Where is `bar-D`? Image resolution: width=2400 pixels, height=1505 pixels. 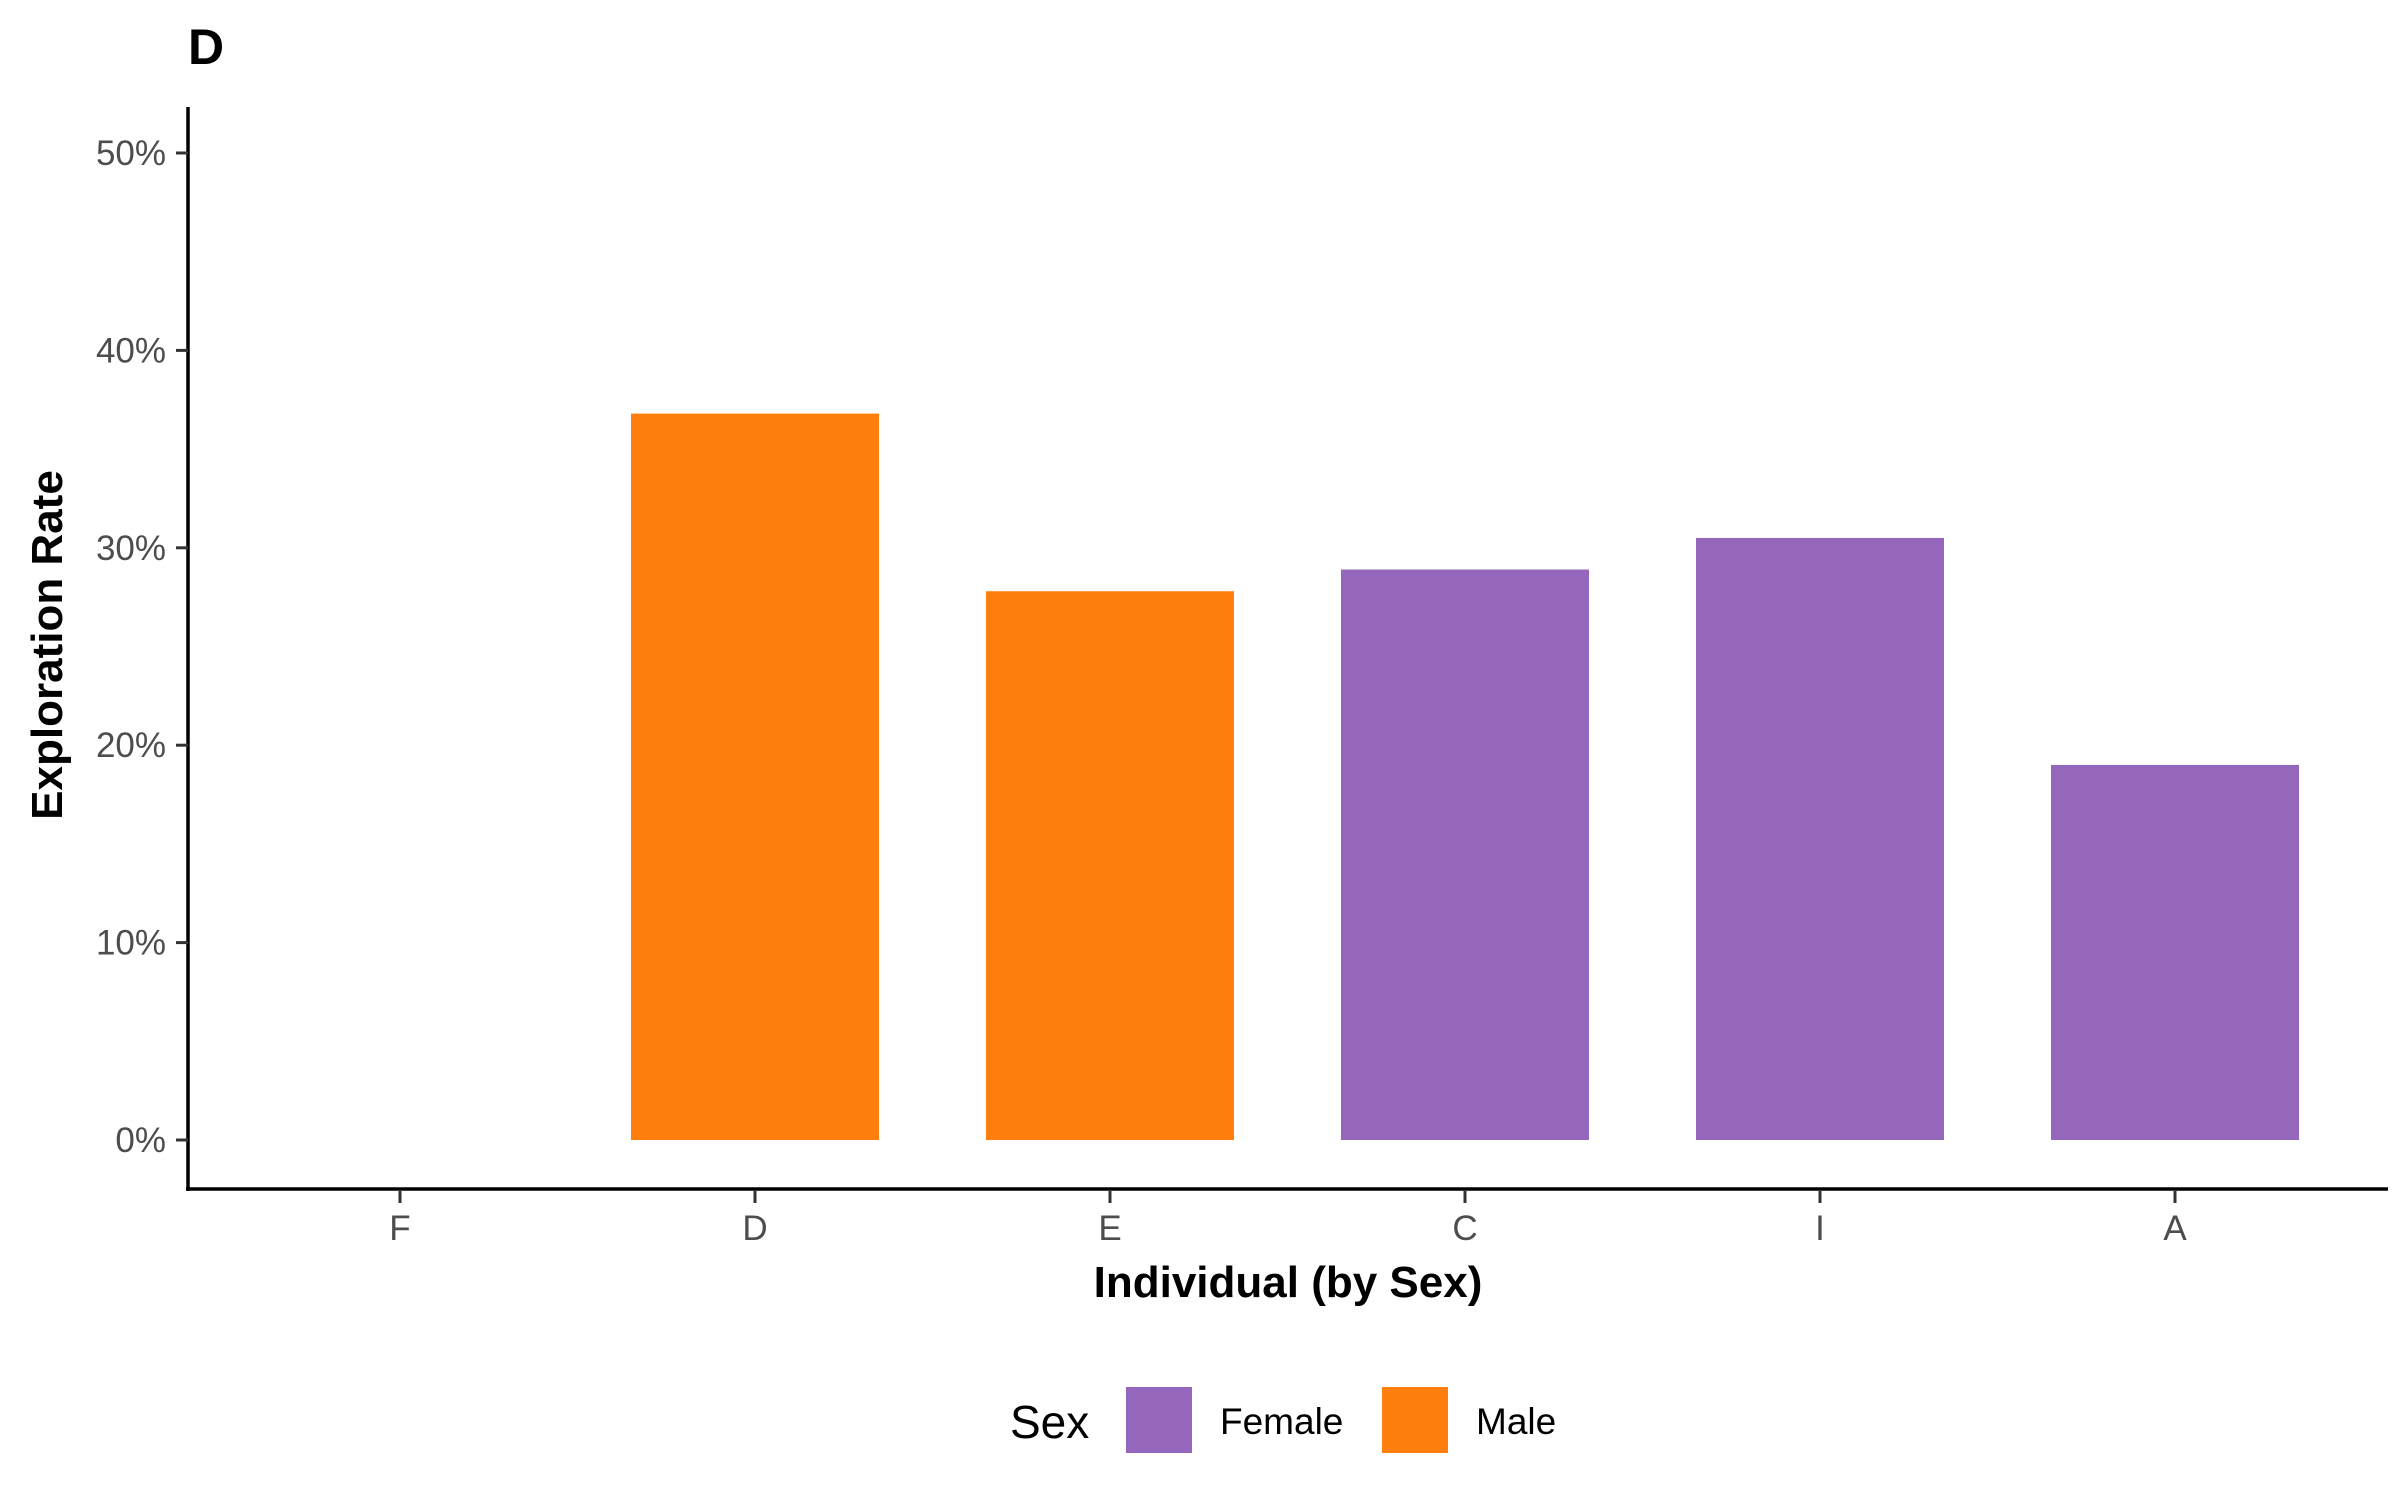 bar-D is located at coordinates (755, 776).